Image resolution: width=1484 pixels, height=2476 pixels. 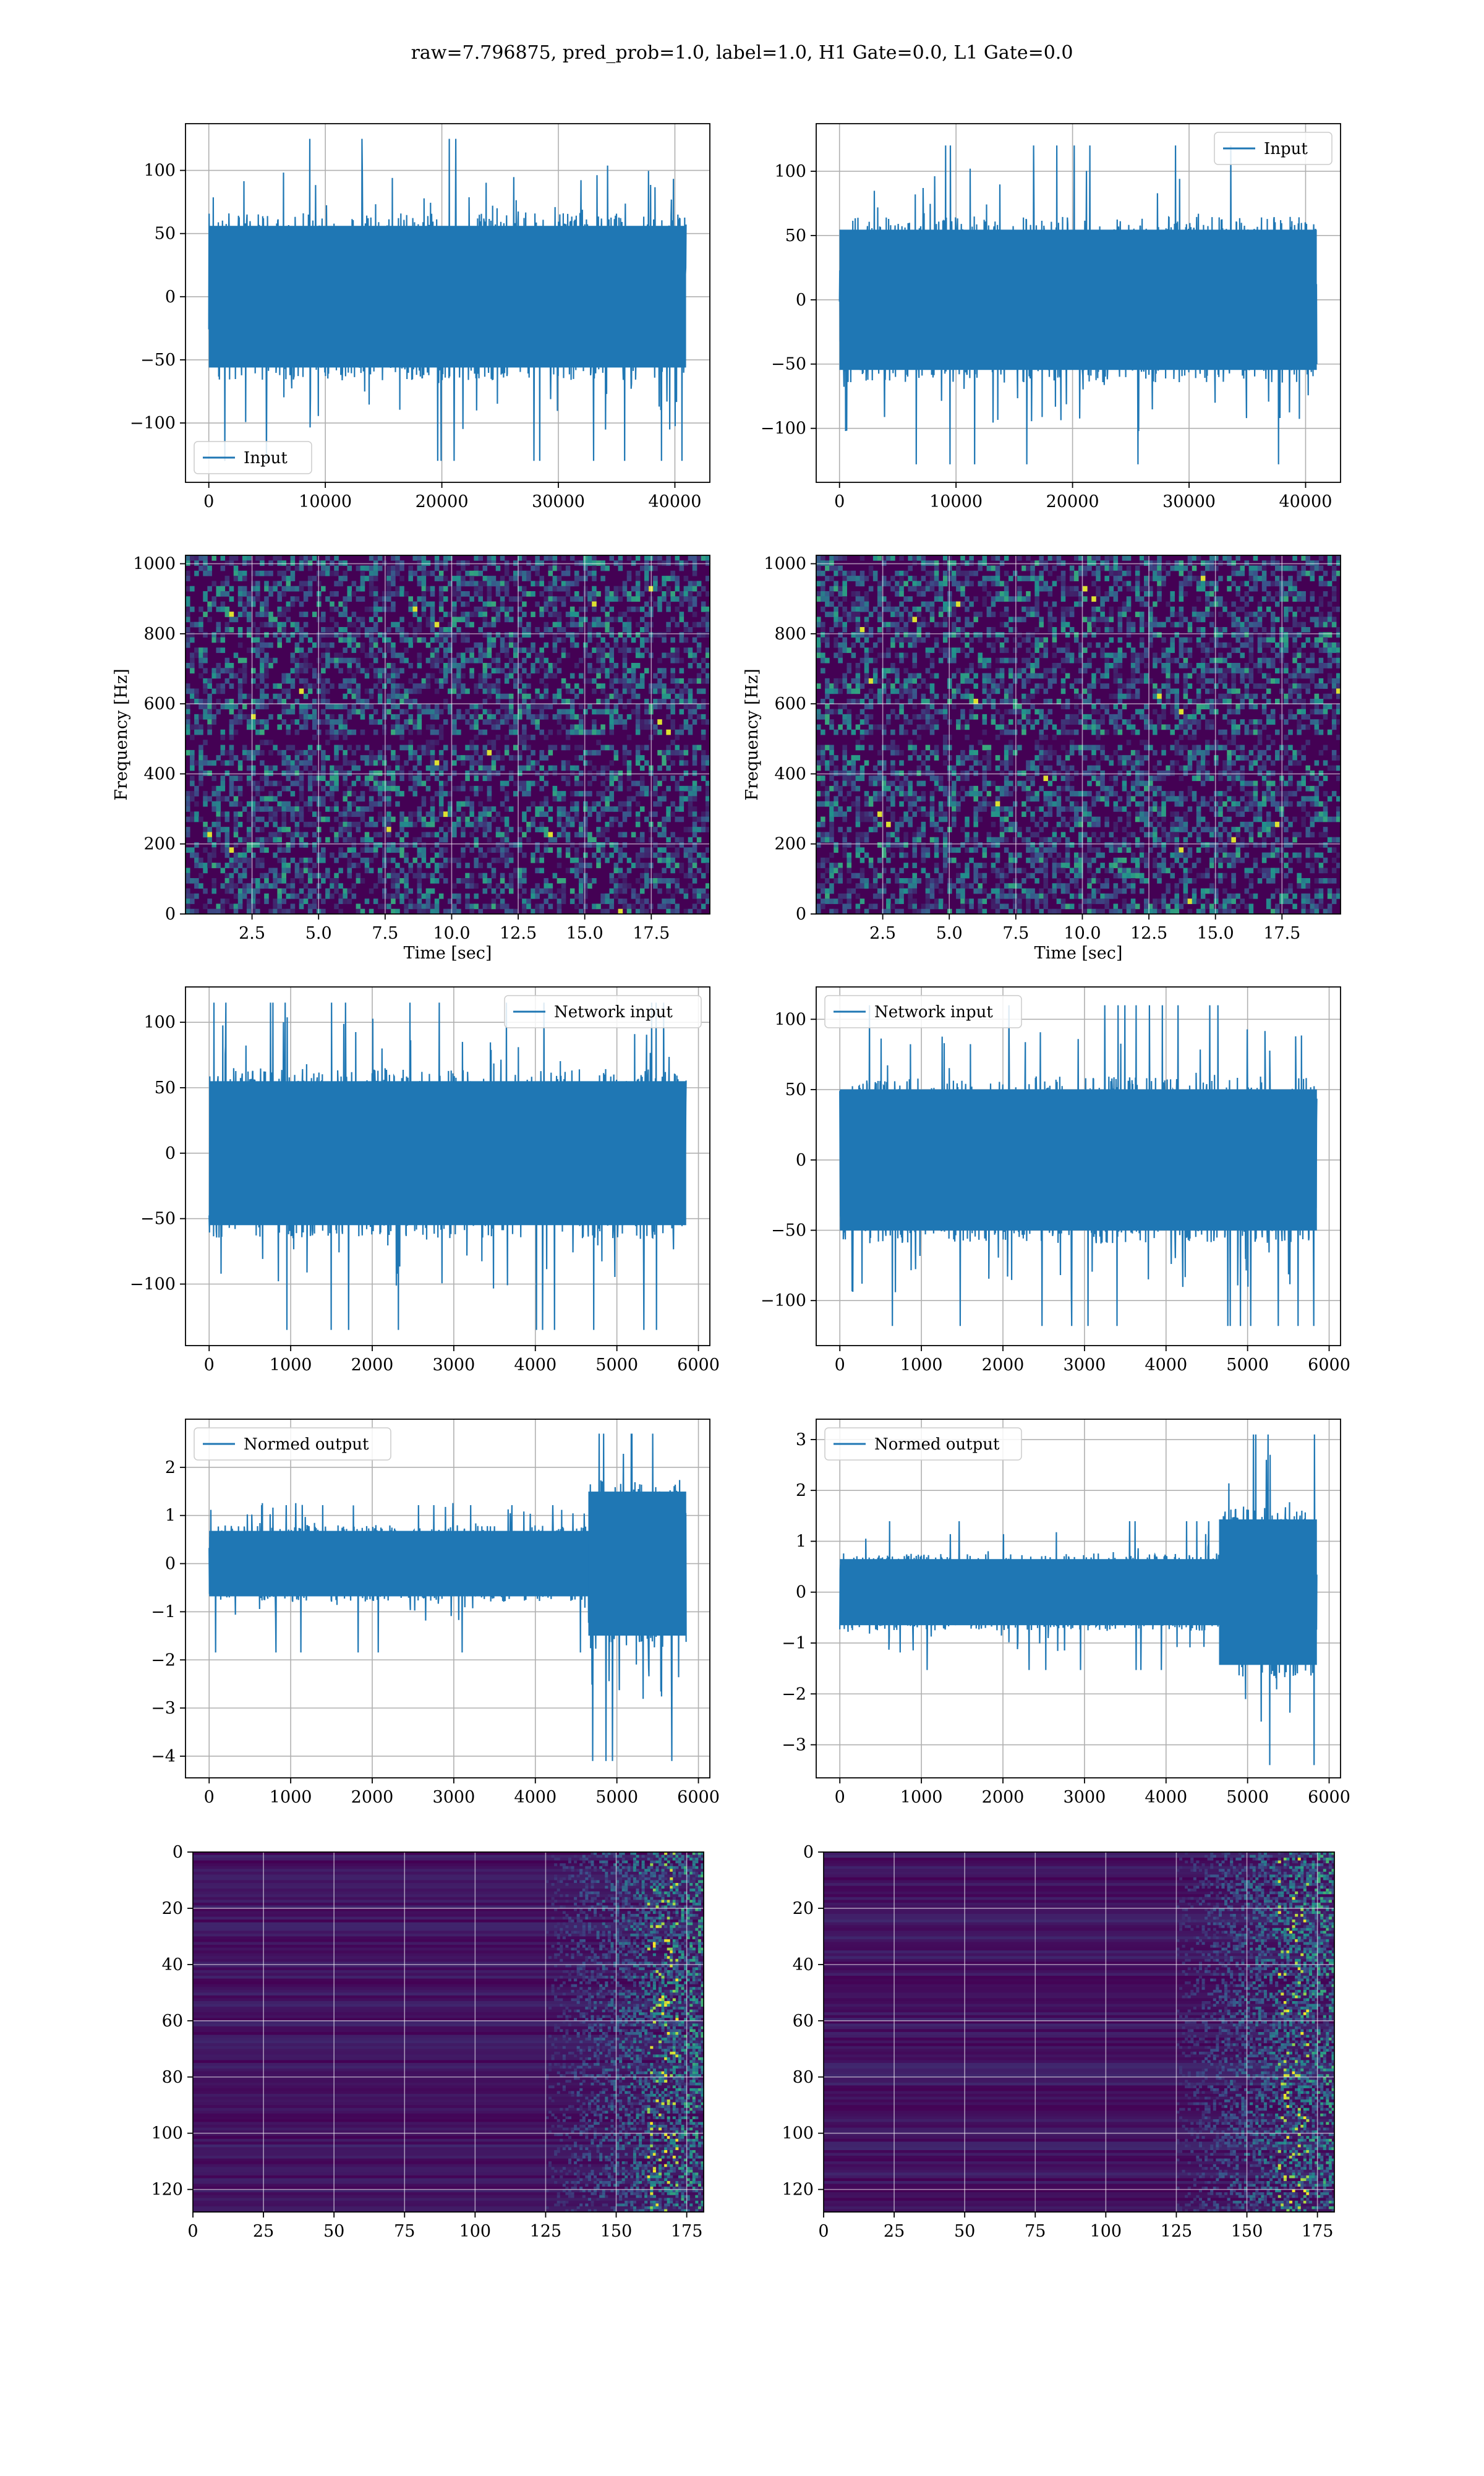 I want to click on x-tick-label: 75, so click(x=404, y=2231).